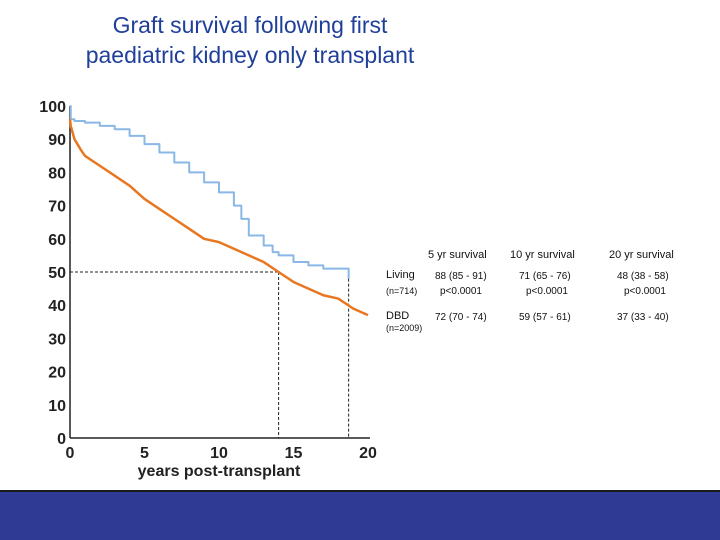 The height and width of the screenshot is (540, 720). What do you see at coordinates (461, 276) in the screenshot?
I see `cell-living-5yr: 88 (85 - 91)` at bounding box center [461, 276].